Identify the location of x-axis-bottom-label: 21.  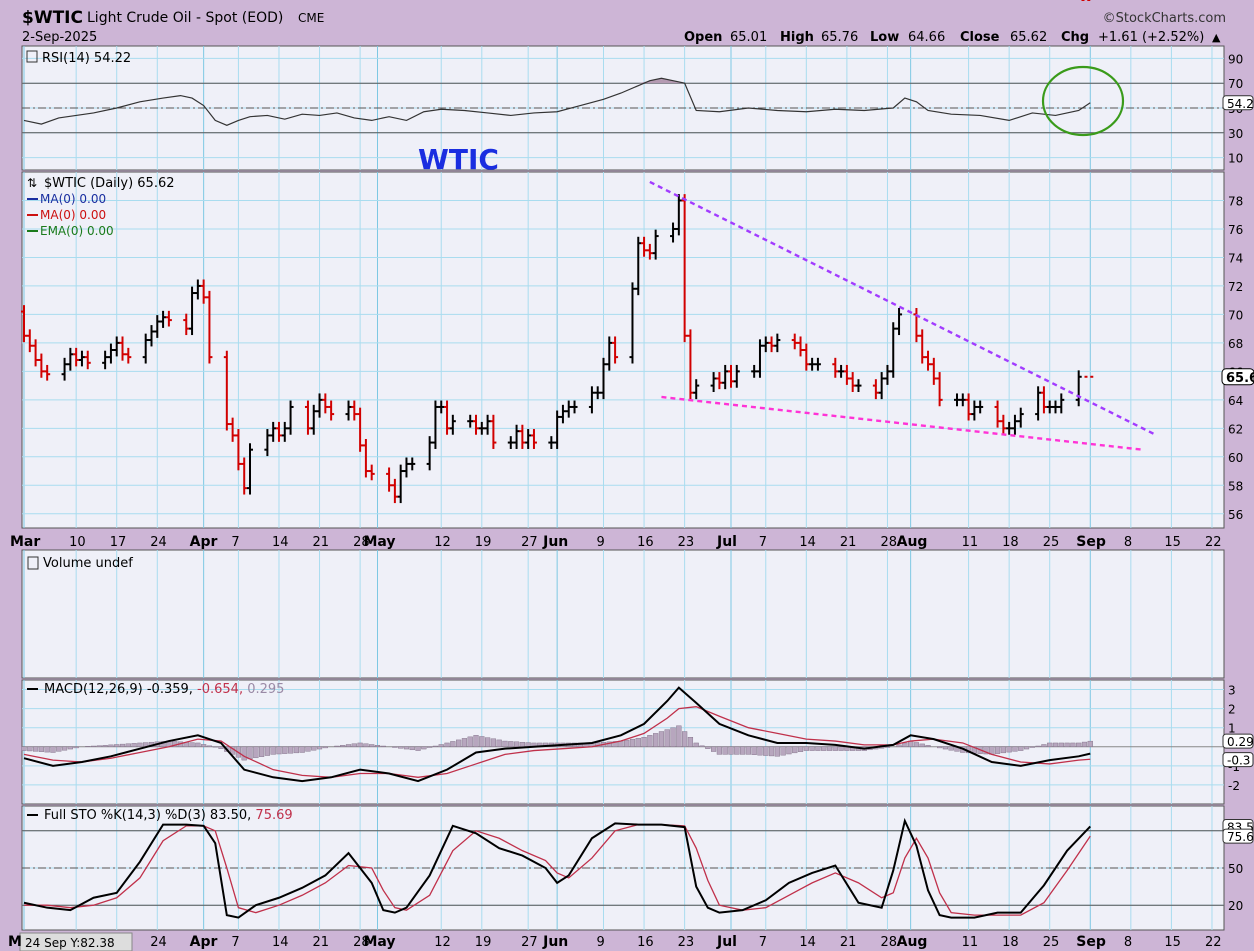
(321, 942).